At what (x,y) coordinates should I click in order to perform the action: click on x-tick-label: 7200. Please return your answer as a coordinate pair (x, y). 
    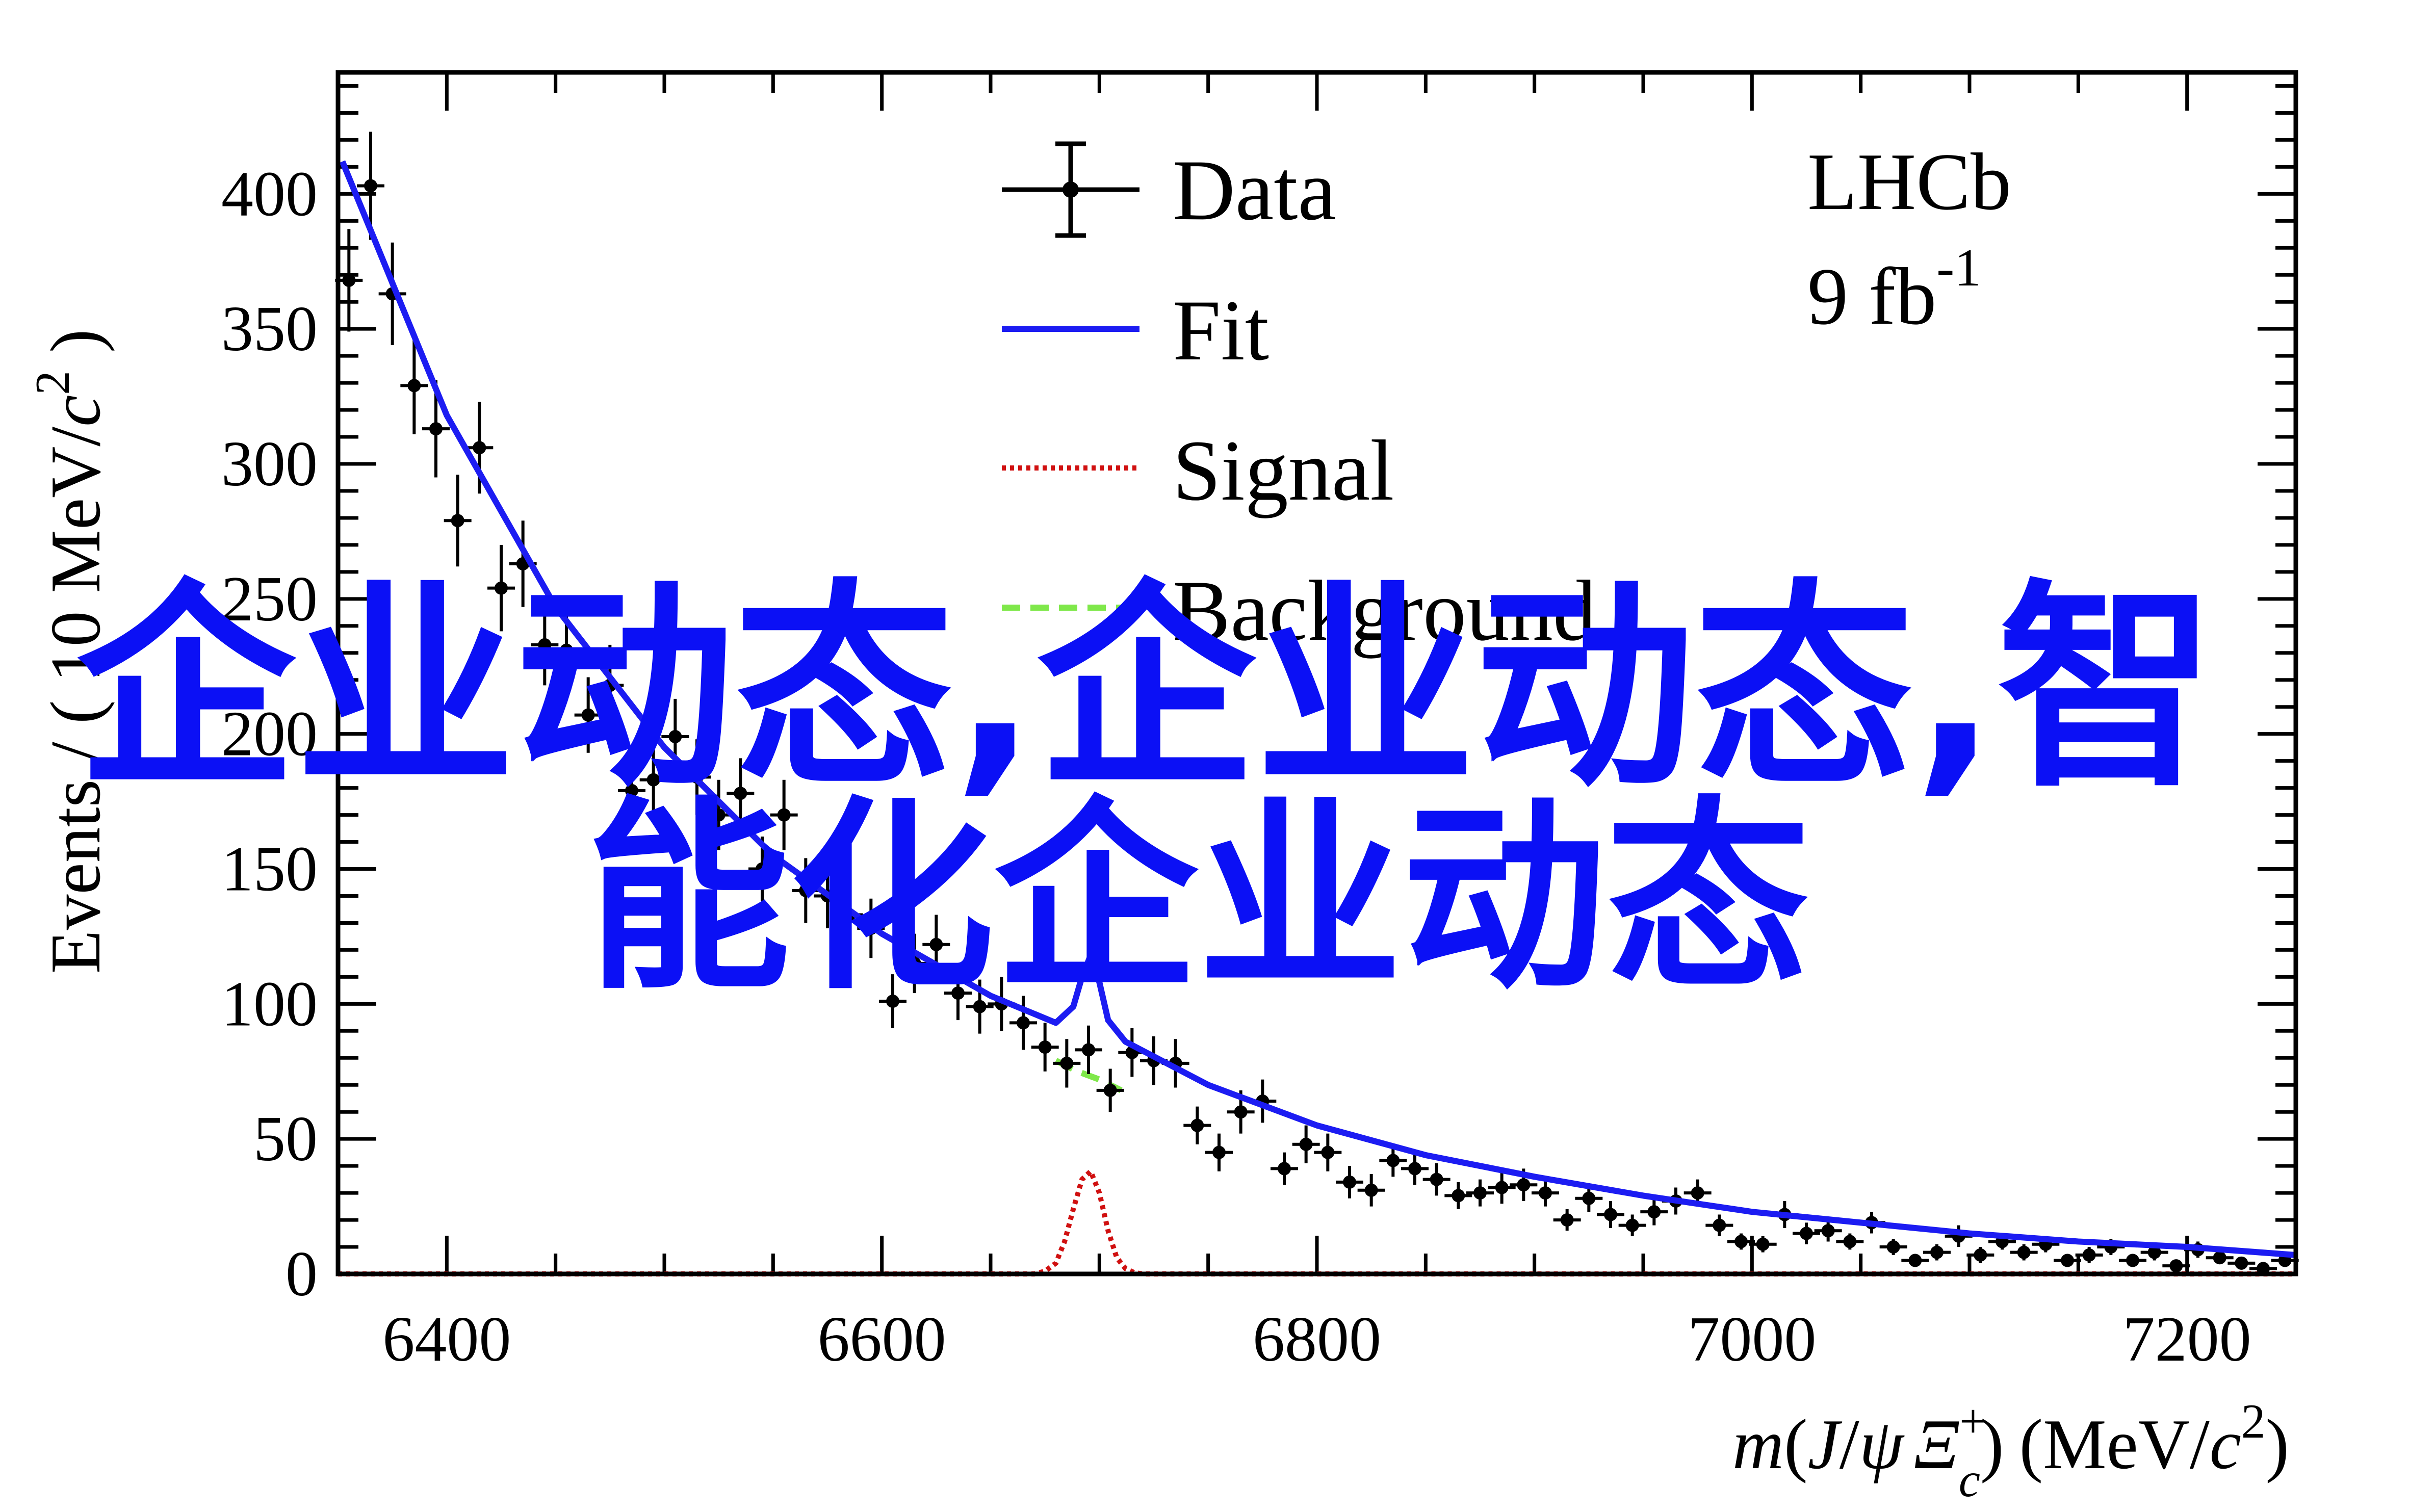
    Looking at the image, I should click on (2187, 1339).